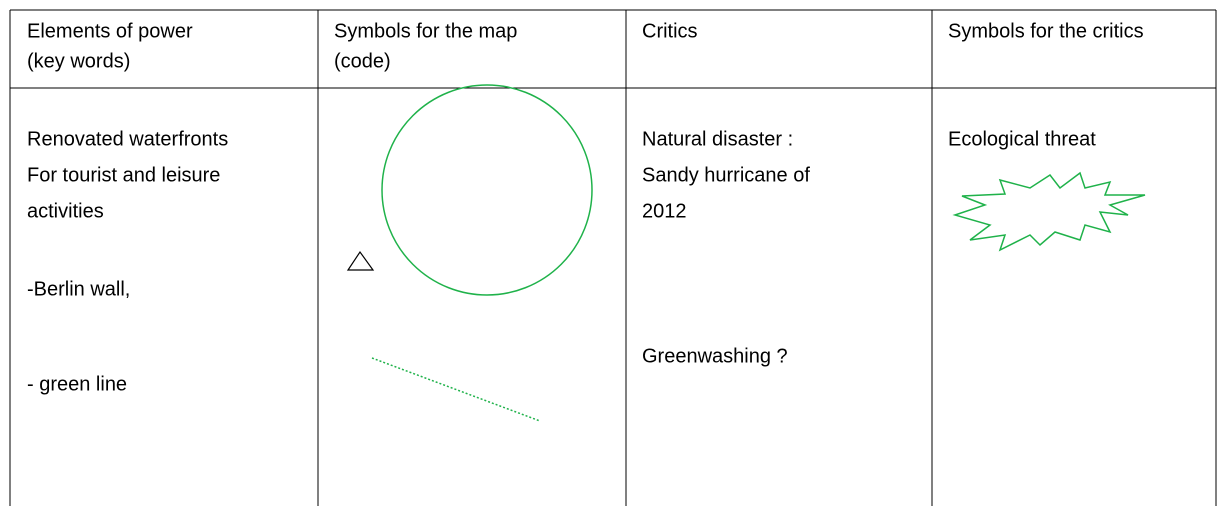  What do you see at coordinates (110, 31) in the screenshot?
I see `cell-text: Elements of power` at bounding box center [110, 31].